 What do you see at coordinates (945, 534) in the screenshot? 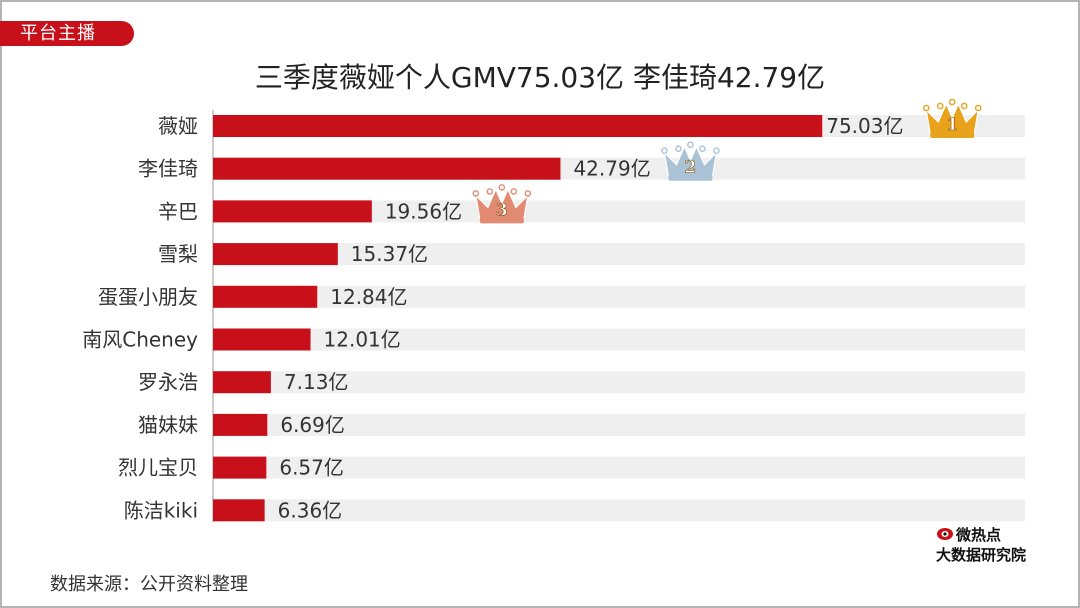
I see `weibo-eye-icon` at bounding box center [945, 534].